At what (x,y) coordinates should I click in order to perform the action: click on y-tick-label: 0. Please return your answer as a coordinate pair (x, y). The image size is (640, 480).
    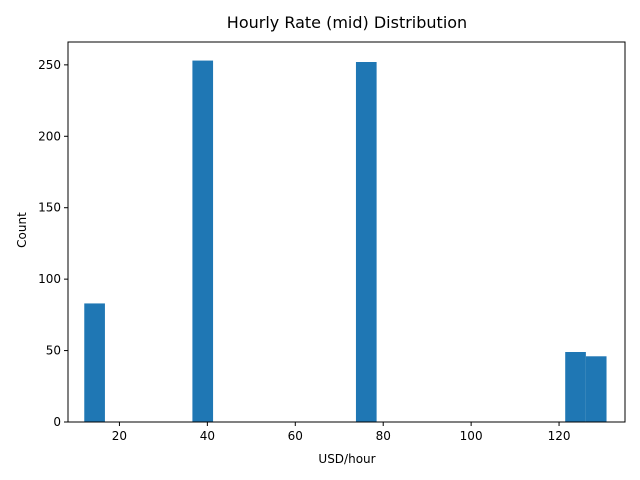
    Looking at the image, I should click on (57, 422).